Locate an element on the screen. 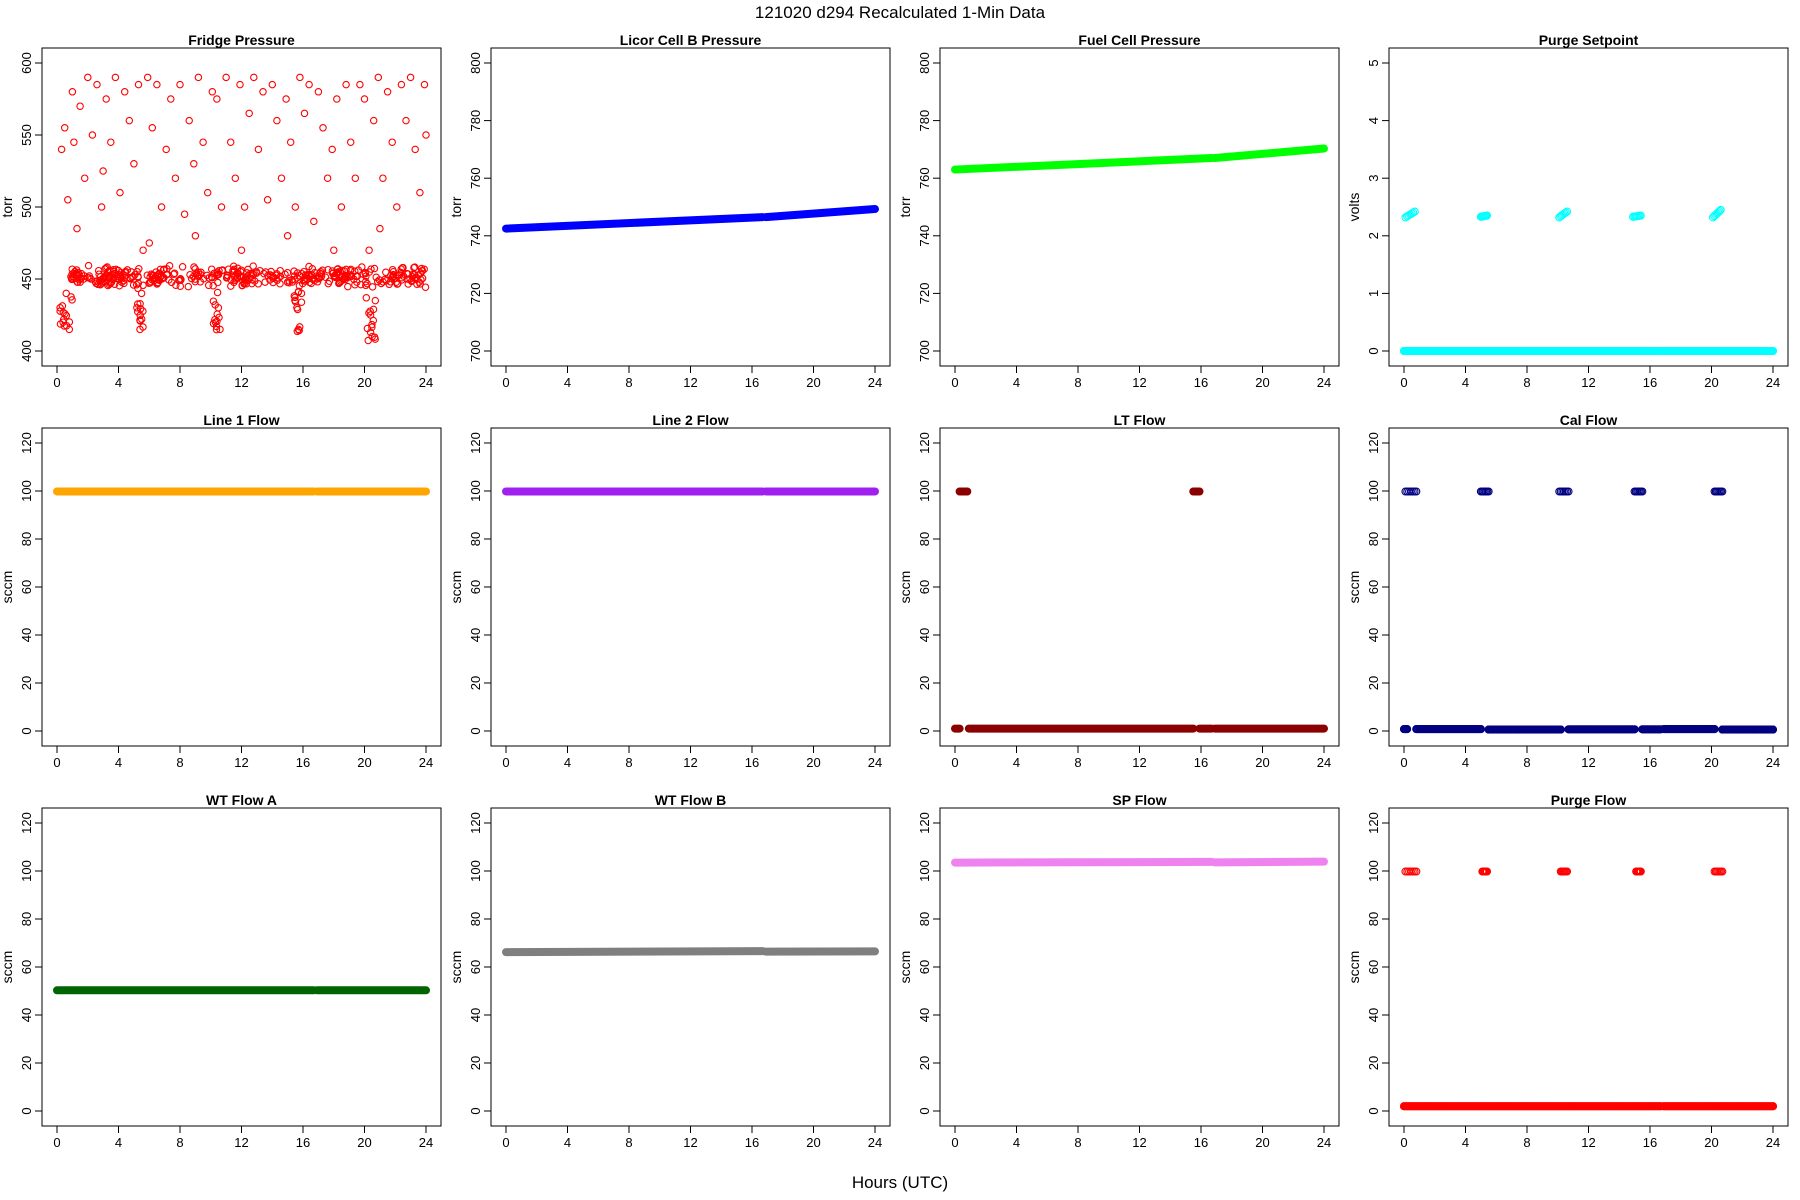 This screenshot has width=1800, height=1200. data-series is located at coordinates (634, 223).